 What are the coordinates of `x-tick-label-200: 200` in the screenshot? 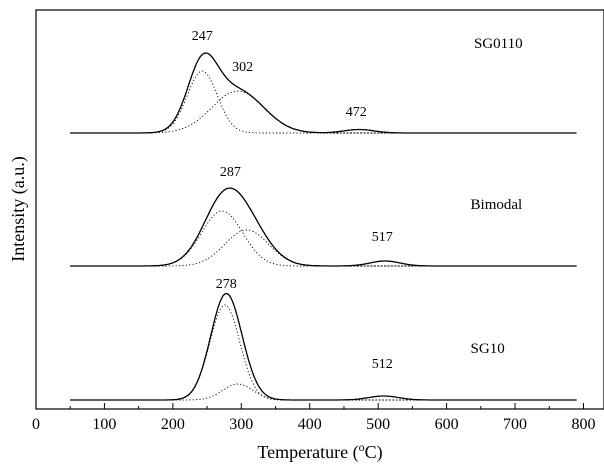 It's located at (173, 424).